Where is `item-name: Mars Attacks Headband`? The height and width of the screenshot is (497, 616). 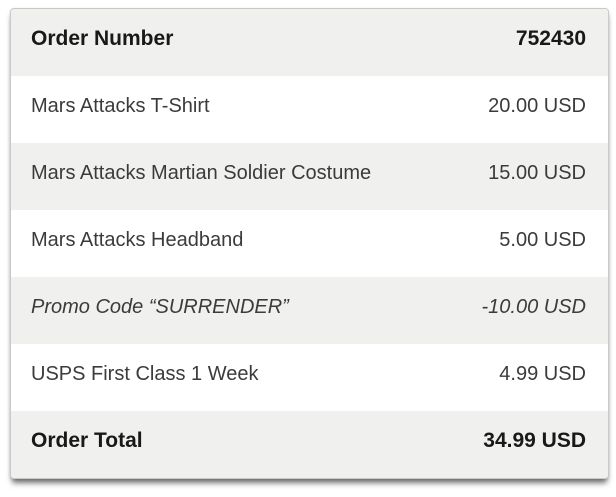 item-name: Mars Attacks Headband is located at coordinates (137, 240).